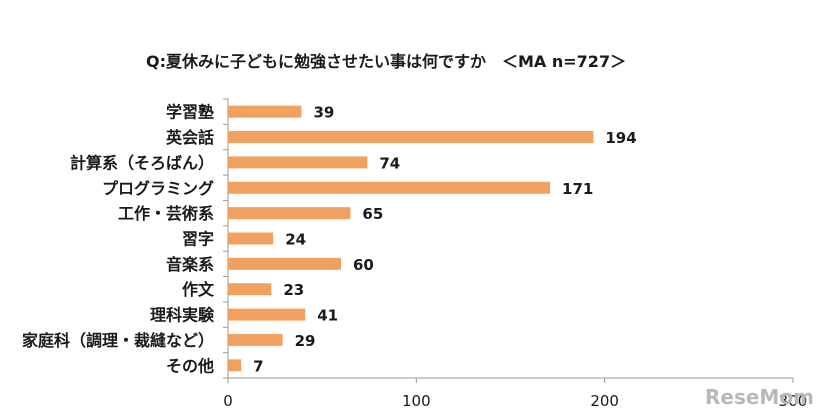 The height and width of the screenshot is (419, 821). Describe the element at coordinates (620, 138) in the screenshot. I see `value-label: 194` at that location.